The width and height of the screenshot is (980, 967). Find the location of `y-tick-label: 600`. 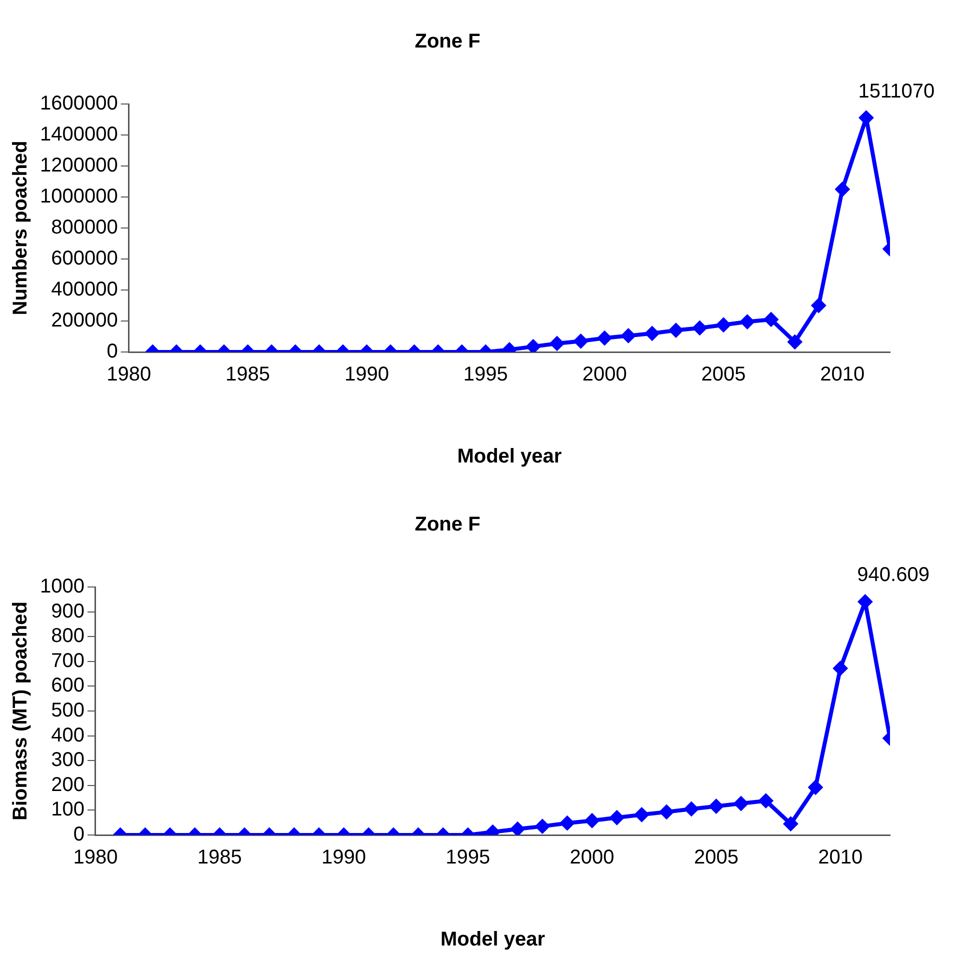

y-tick-label: 600 is located at coordinates (67, 685).